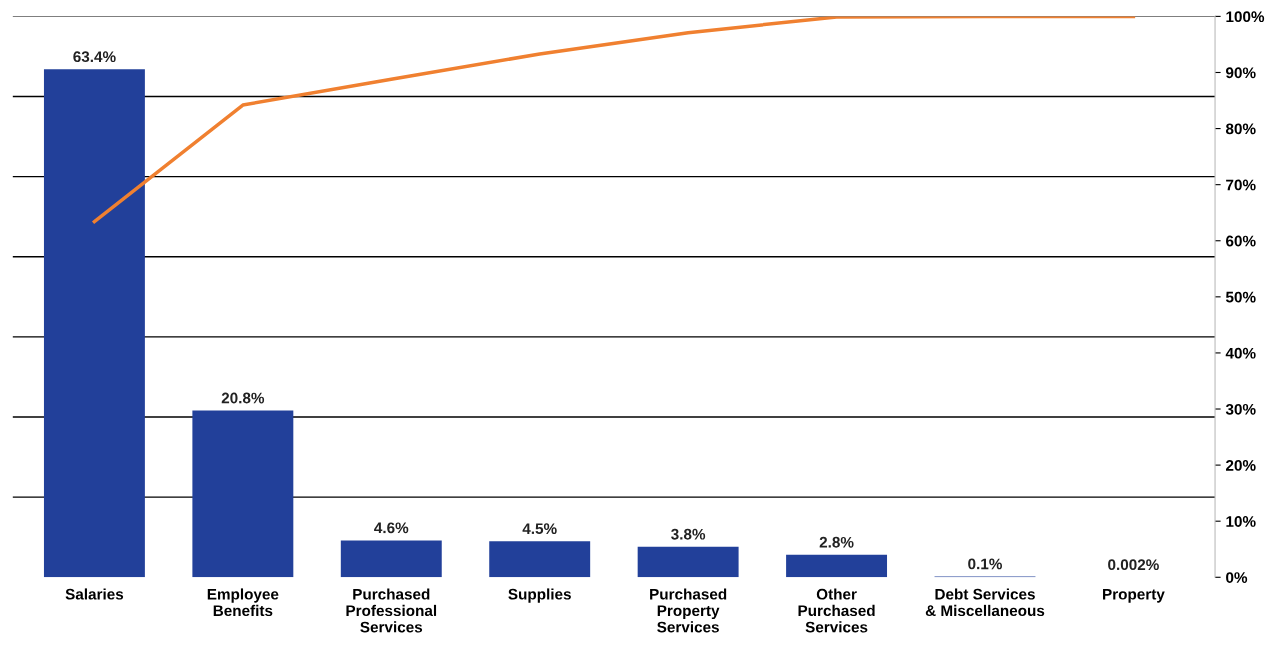 This screenshot has height=656, width=1279. Describe the element at coordinates (1240, 409) in the screenshot. I see `y2-tick-label: 30%` at that location.